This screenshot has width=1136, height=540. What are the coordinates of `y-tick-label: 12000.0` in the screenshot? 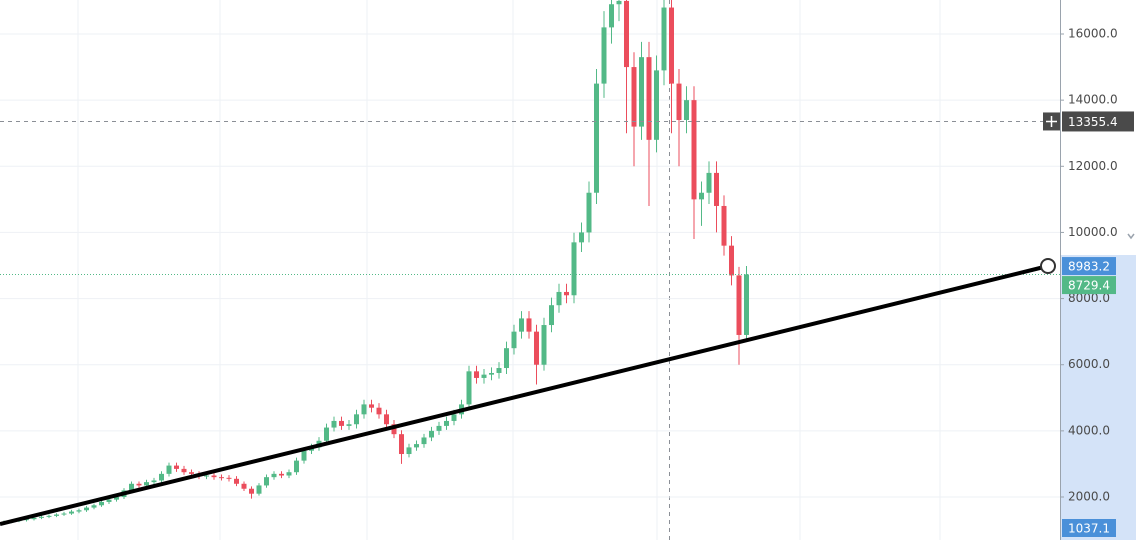 It's located at (1093, 166).